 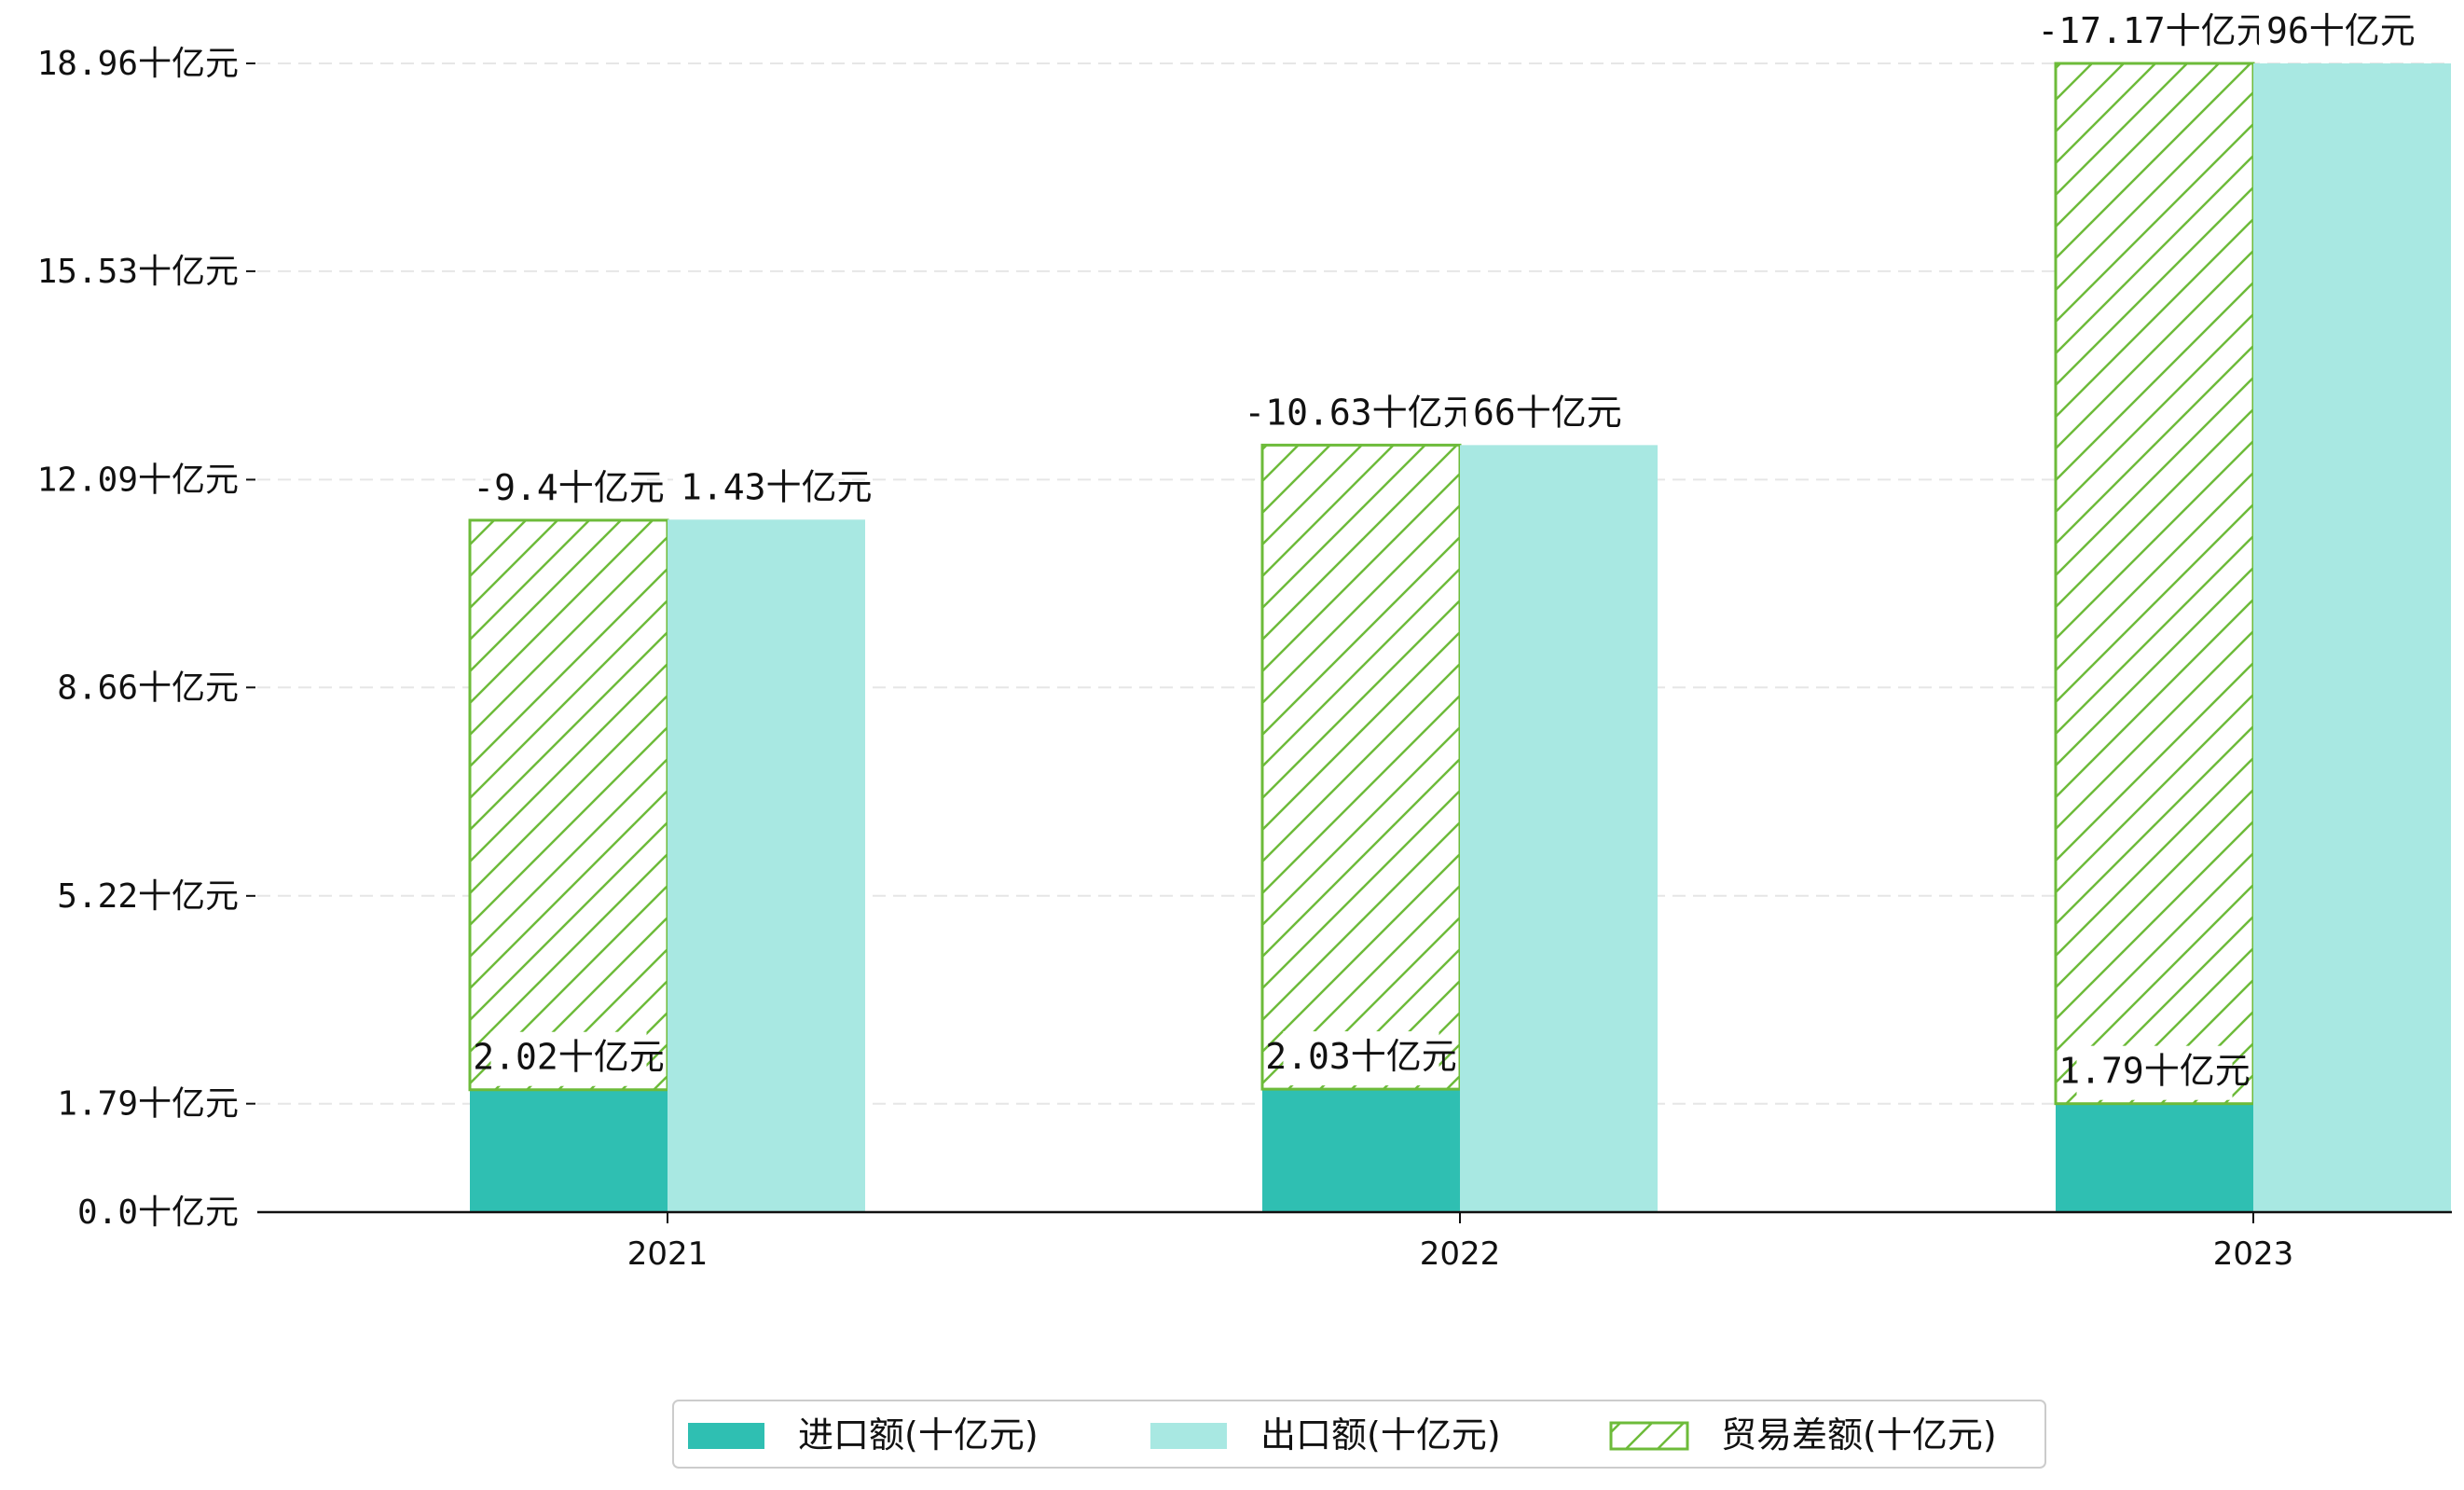 What do you see at coordinates (2341, 31) in the screenshot?
I see `export-value-label: 96十亿元` at bounding box center [2341, 31].